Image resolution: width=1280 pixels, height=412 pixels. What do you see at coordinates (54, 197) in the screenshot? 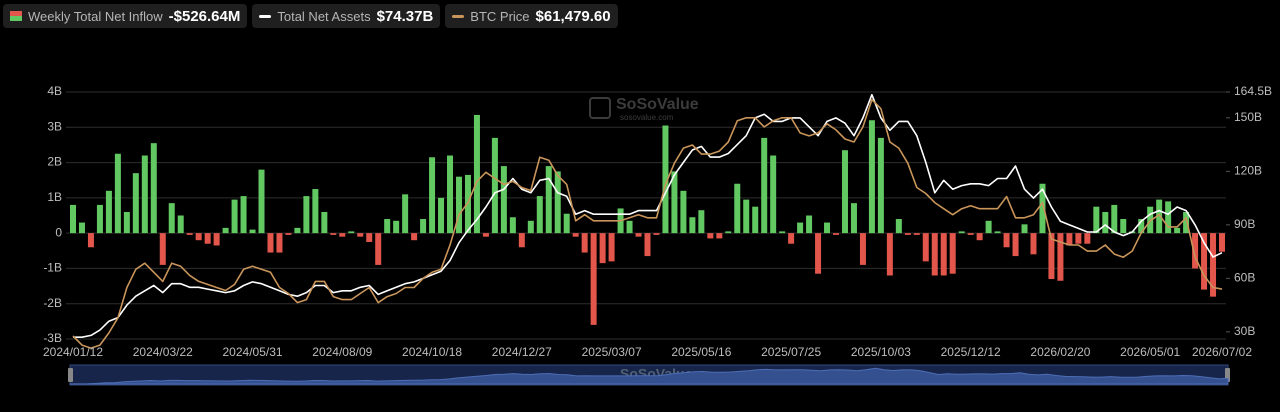
I see `y-tick-label: 1B` at bounding box center [54, 197].